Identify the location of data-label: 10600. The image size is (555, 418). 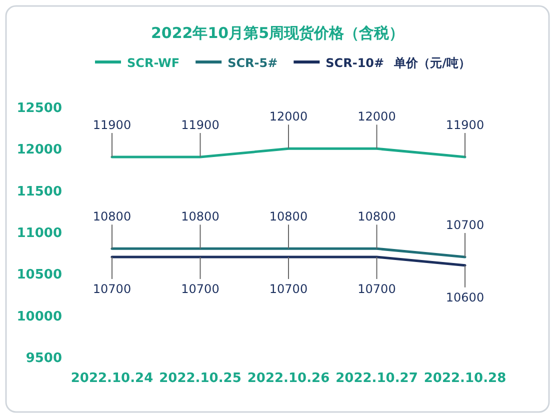
(465, 297).